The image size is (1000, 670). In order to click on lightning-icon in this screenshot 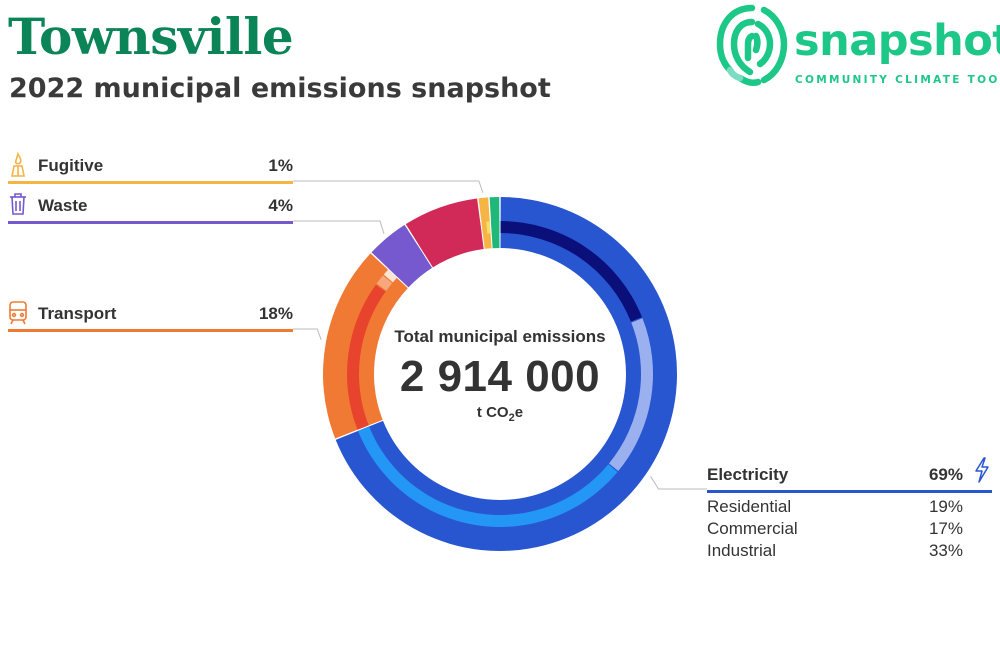, I will do `click(982, 470)`.